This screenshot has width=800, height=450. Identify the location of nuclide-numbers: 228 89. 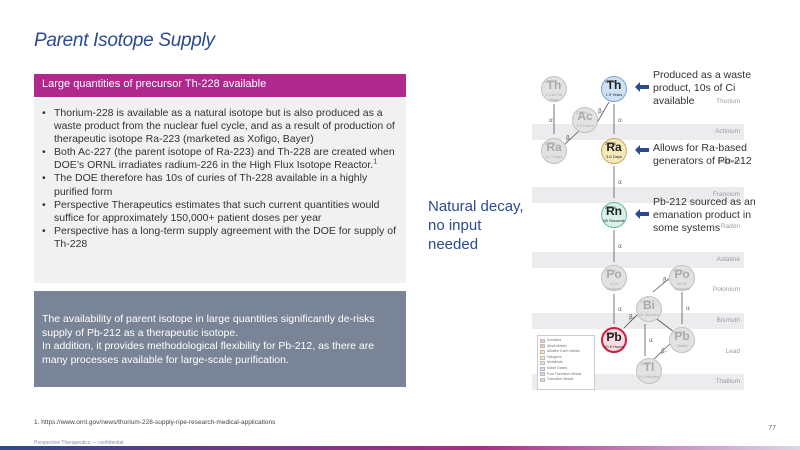
(581, 113).